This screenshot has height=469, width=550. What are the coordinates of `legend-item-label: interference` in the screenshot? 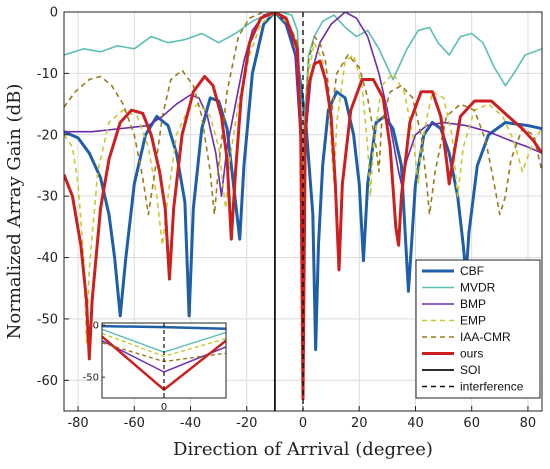 It's located at (492, 387).